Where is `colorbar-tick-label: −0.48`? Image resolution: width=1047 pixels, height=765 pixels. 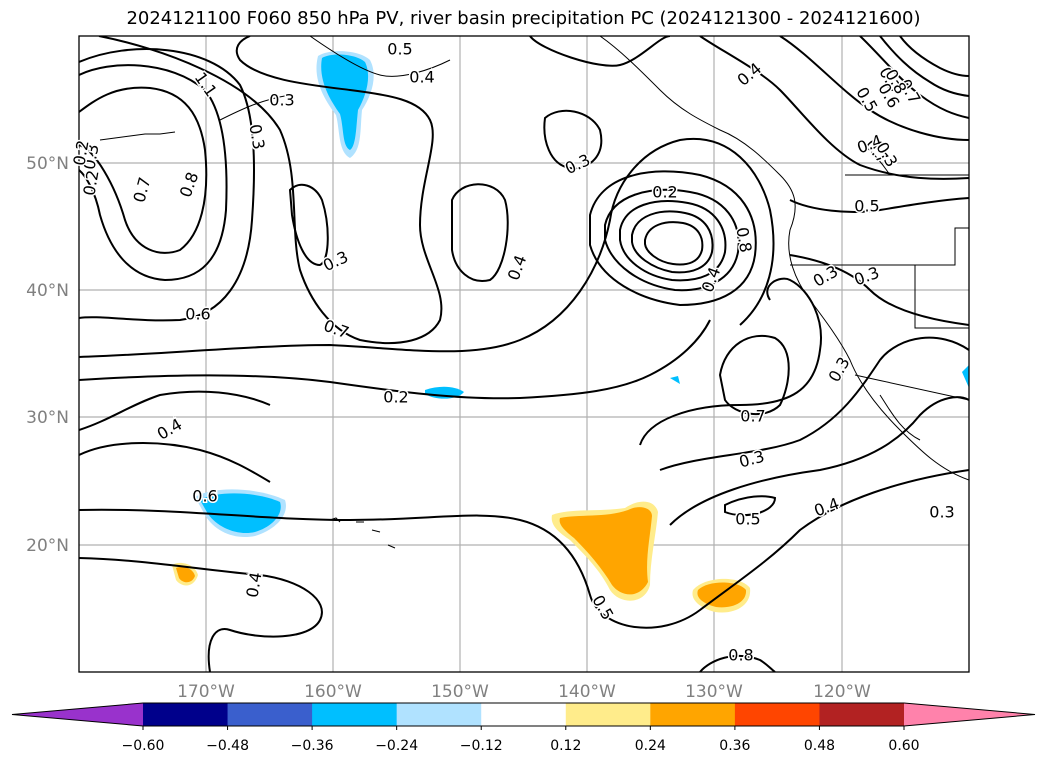 colorbar-tick-label: −0.48 is located at coordinates (227, 746).